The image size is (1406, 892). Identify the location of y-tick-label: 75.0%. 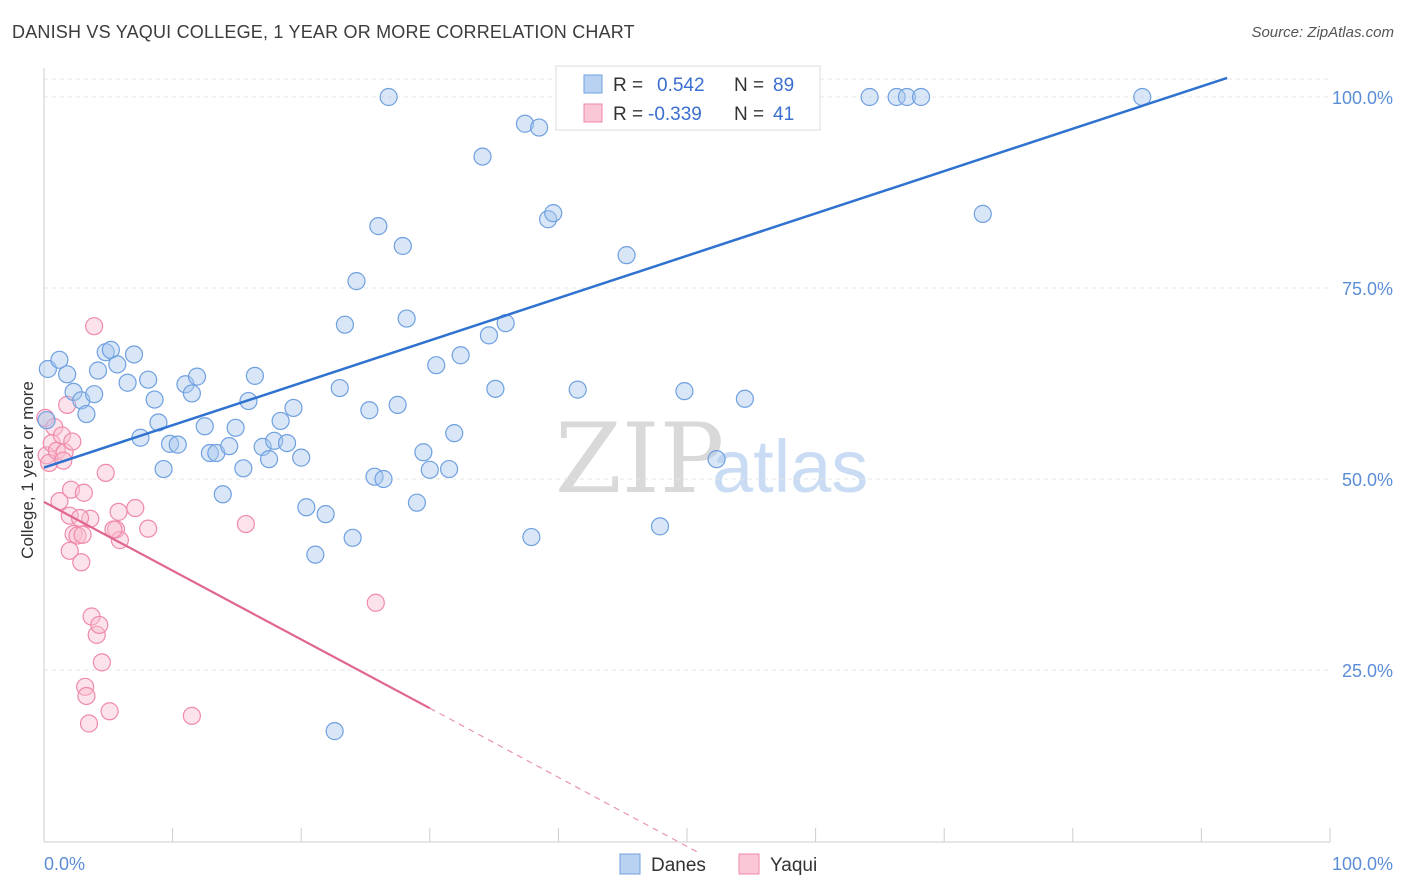
(1367, 289).